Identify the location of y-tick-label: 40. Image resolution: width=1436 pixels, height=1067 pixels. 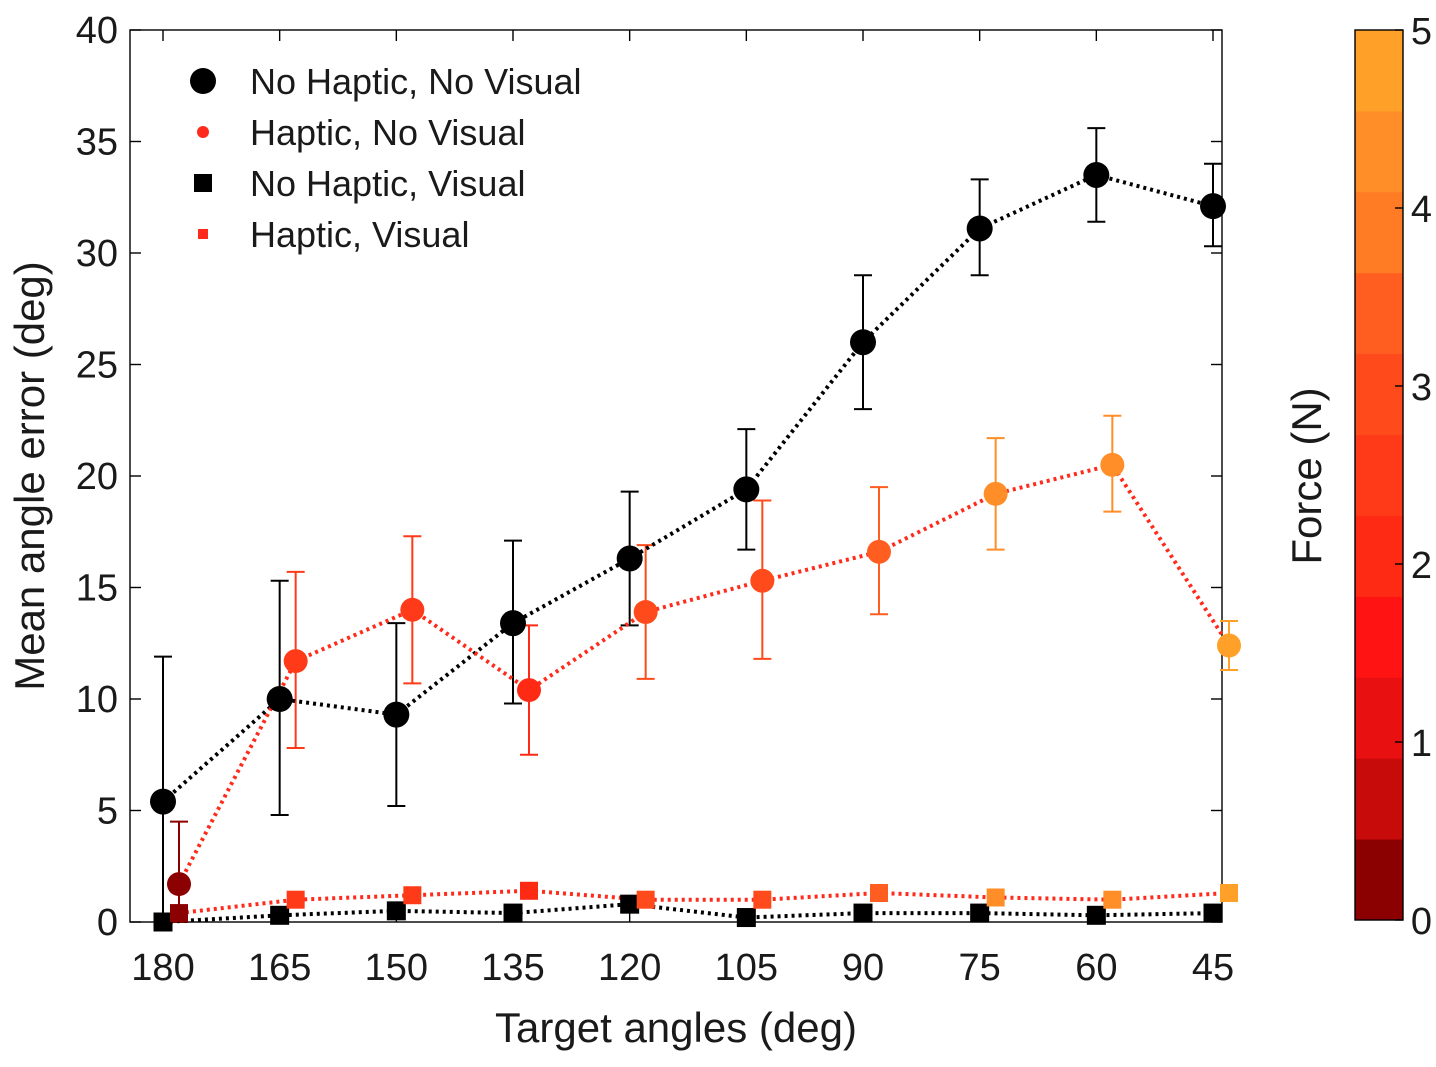
(97, 31).